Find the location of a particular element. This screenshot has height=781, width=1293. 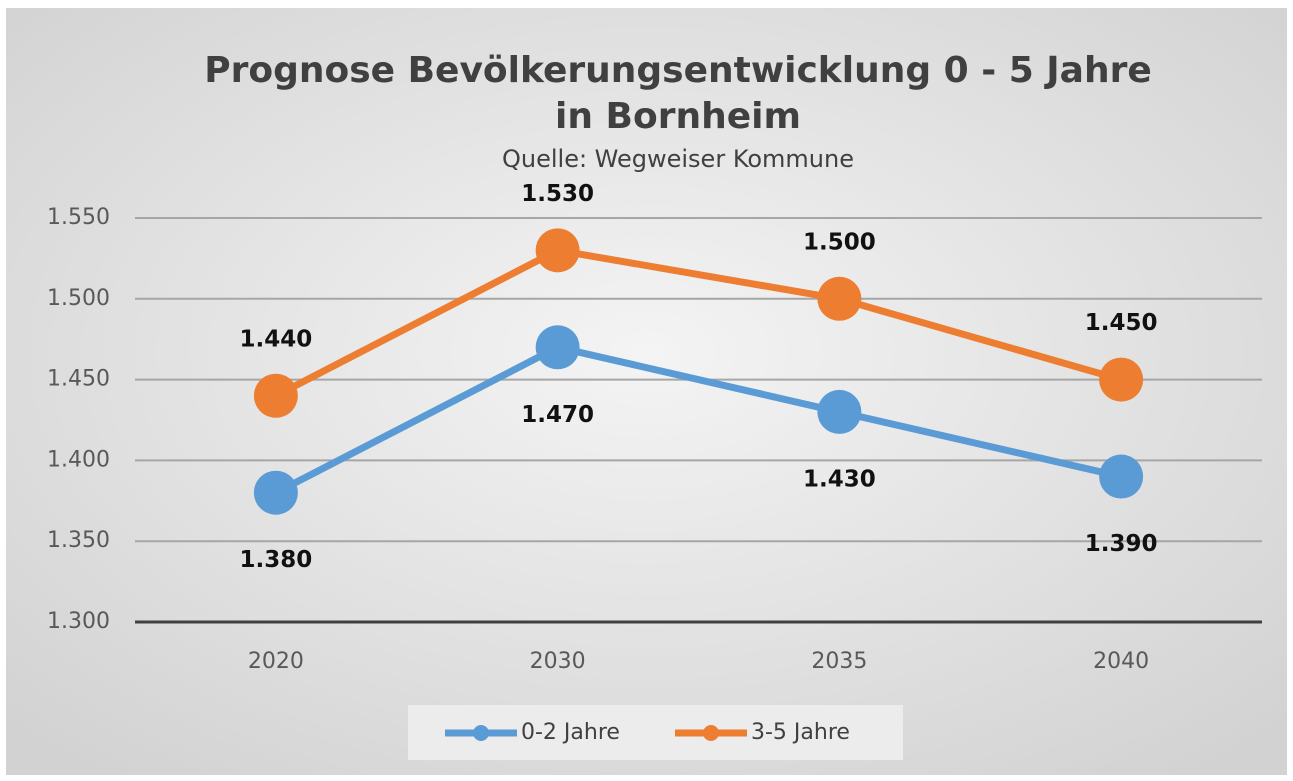

y-tick-label: 1.300 is located at coordinates (78, 621).